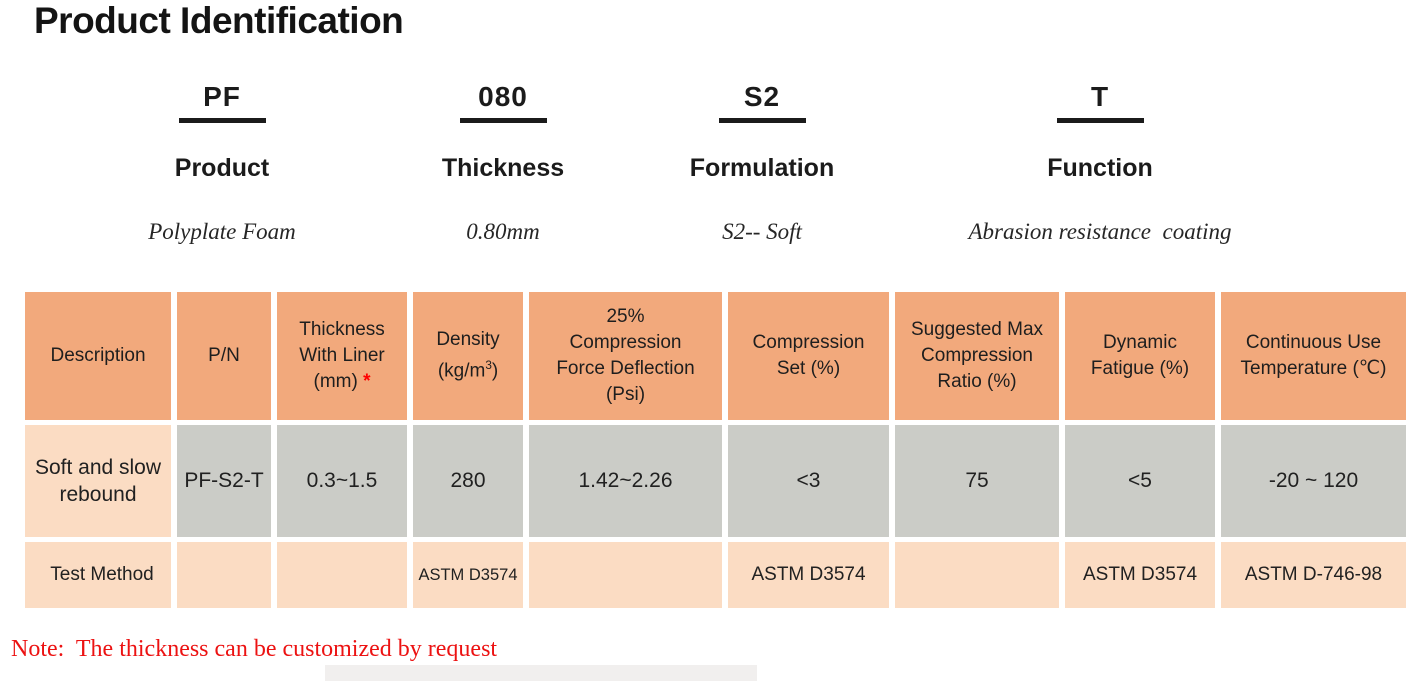 The width and height of the screenshot is (1417, 681). Describe the element at coordinates (541, 673) in the screenshot. I see `next-section-strip` at that location.